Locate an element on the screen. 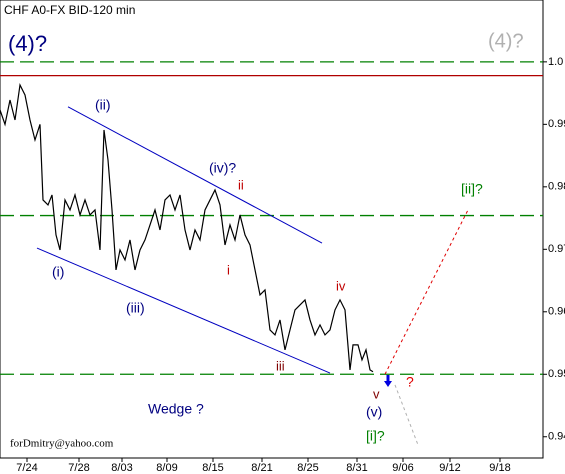 This screenshot has width=565, height=474. x-tick-label: 8/31 is located at coordinates (356, 468).